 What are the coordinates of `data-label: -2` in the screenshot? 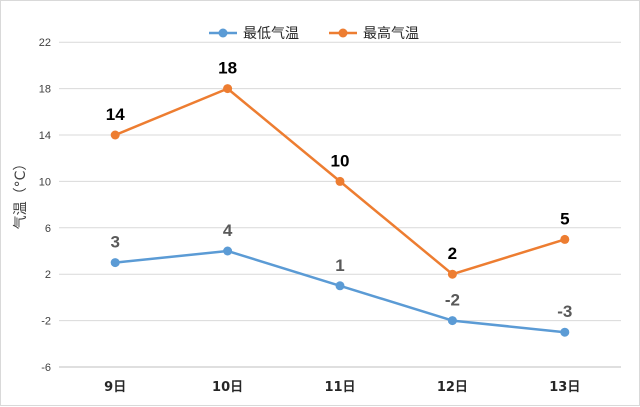 It's located at (452, 300).